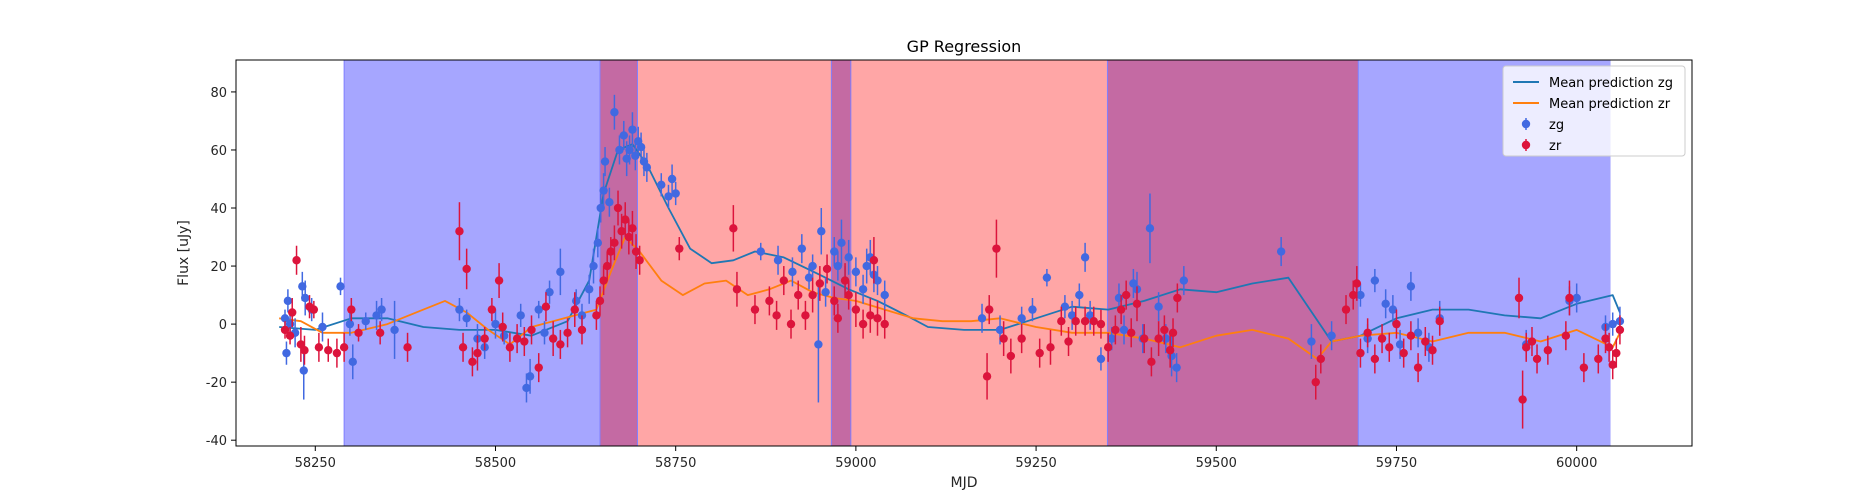  What do you see at coordinates (216, 383) in the screenshot?
I see `y-tick-label: -20` at bounding box center [216, 383].